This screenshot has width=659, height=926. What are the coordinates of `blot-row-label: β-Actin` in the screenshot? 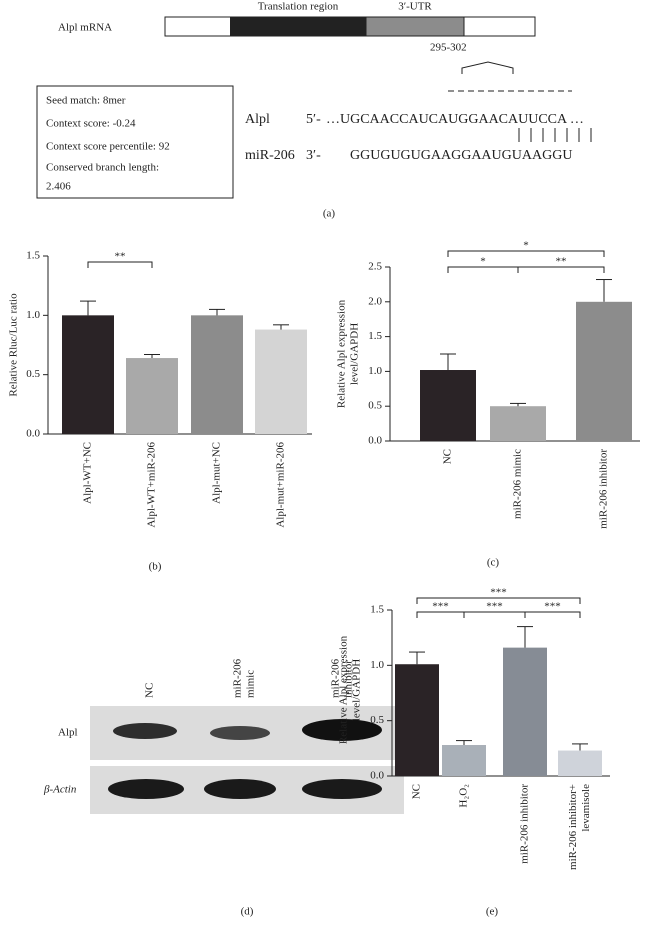 It's located at (60, 790).